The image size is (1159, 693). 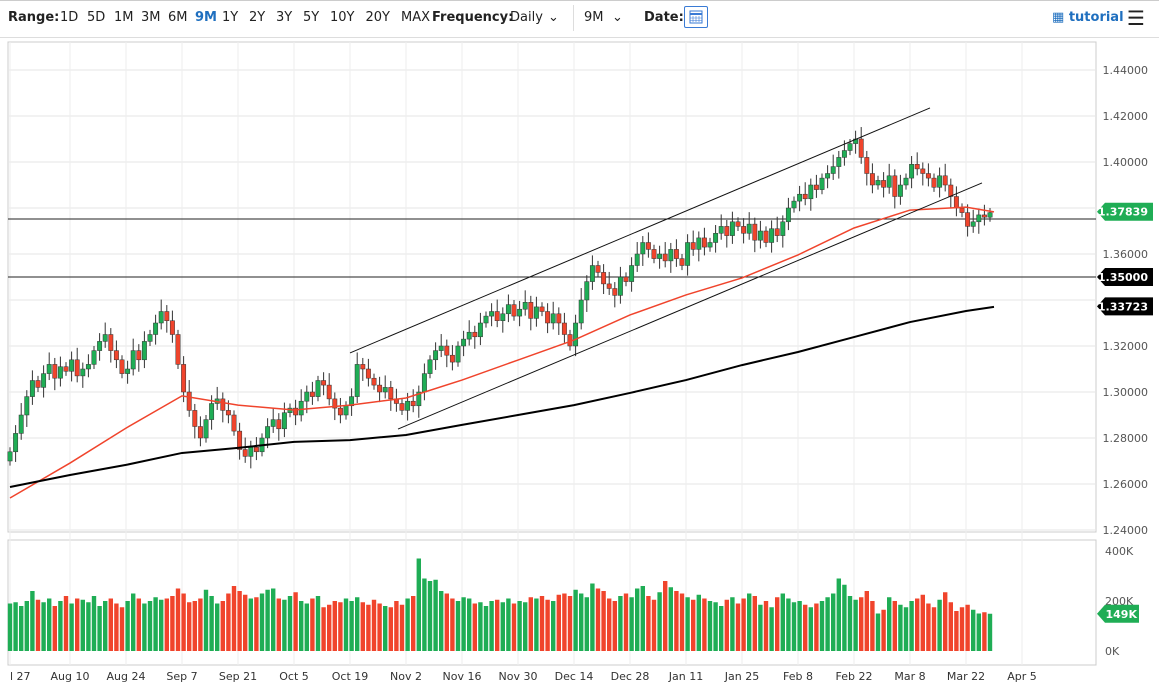 What do you see at coordinates (124, 17) in the screenshot?
I see `range-1m: 1M` at bounding box center [124, 17].